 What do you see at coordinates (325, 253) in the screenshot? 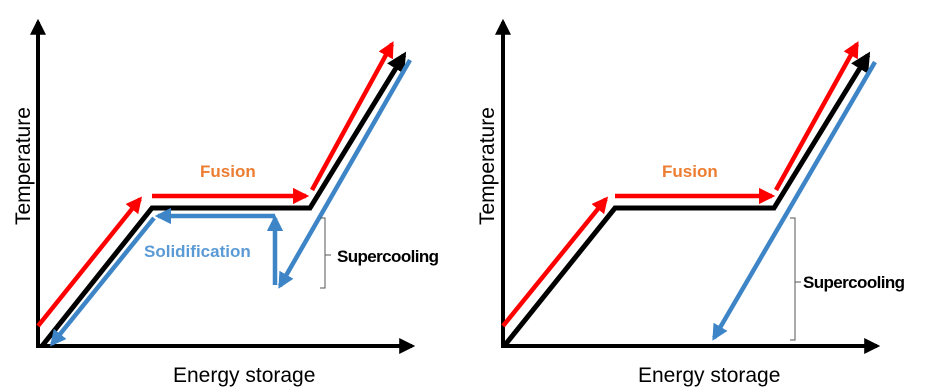
I see `left-supercooling-bracket` at bounding box center [325, 253].